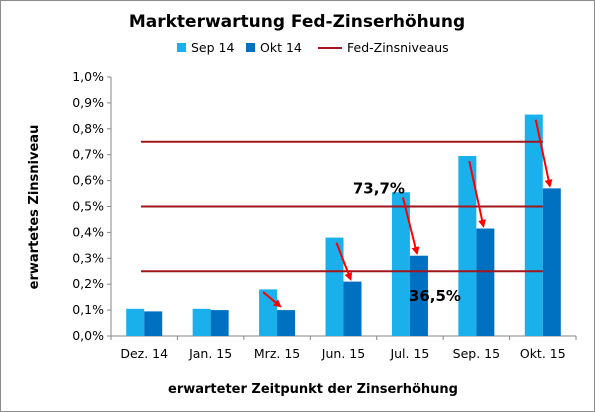  Describe the element at coordinates (88, 309) in the screenshot. I see `y-tick-label: 0,1%` at that location.